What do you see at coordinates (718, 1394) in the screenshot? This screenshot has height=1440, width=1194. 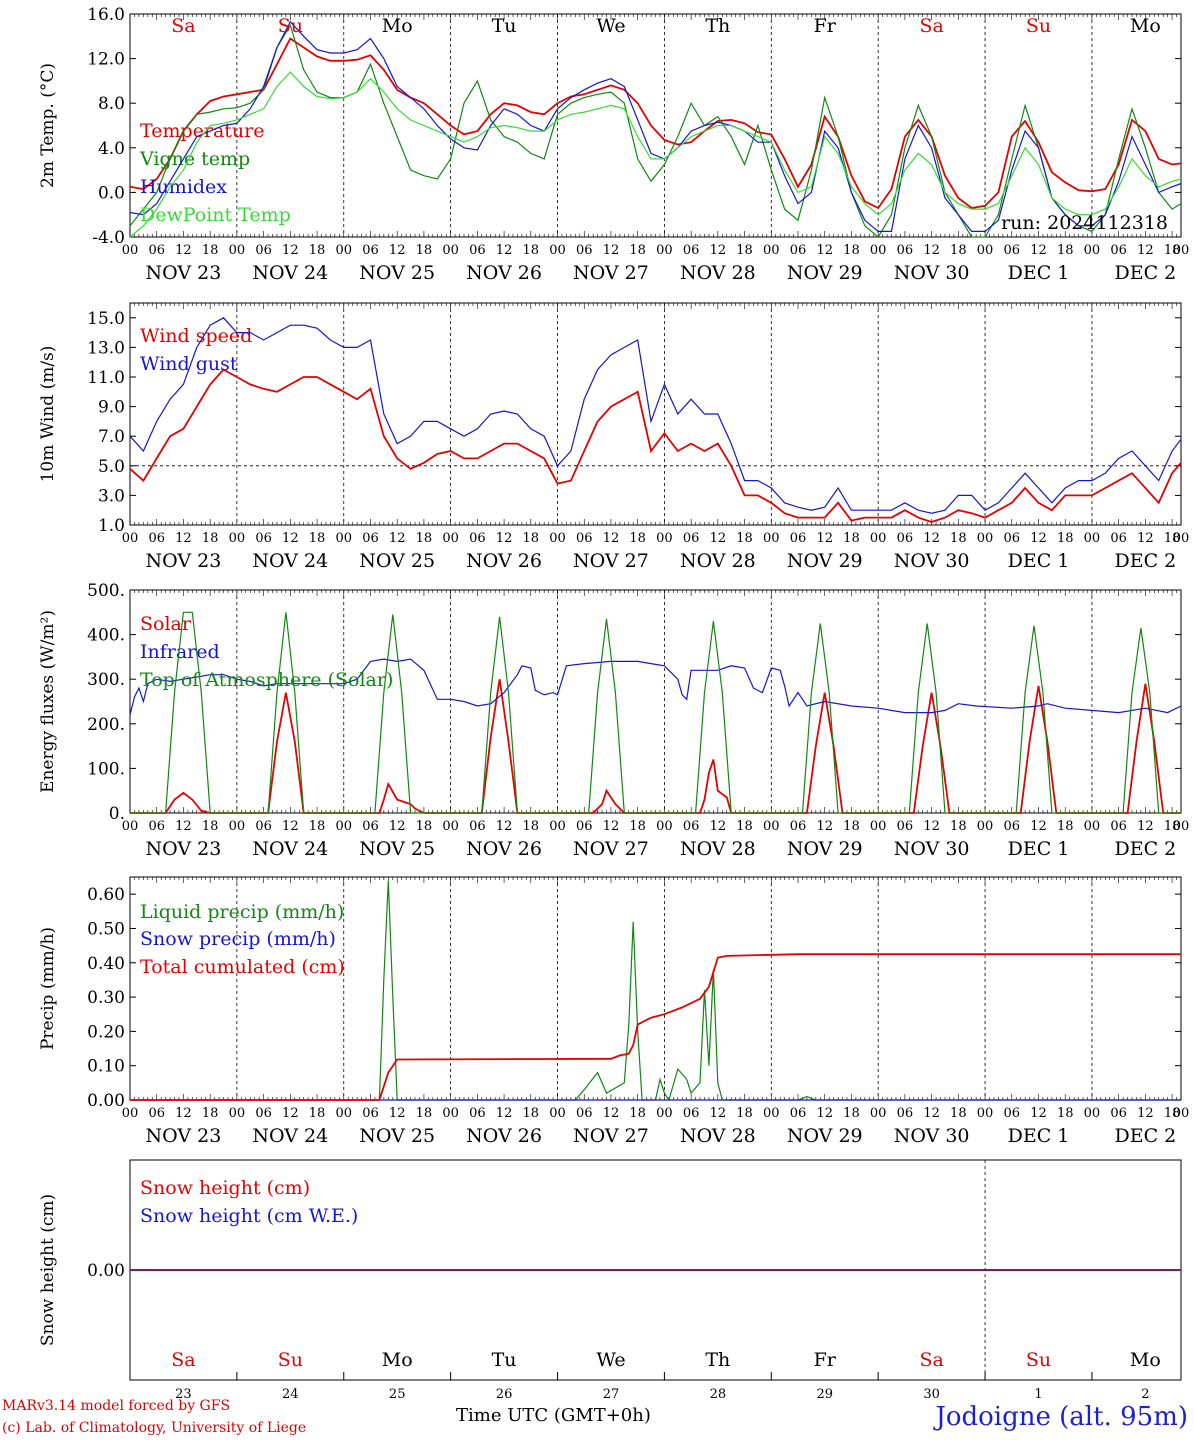 I see `day-number-label: 28` at bounding box center [718, 1394].